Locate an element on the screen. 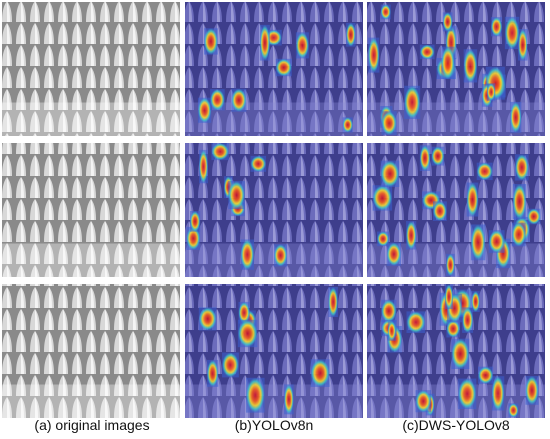 Image resolution: width=550 pixels, height=439 pixels. caption: (c)DWS-YOLOv8 is located at coordinates (456, 425).